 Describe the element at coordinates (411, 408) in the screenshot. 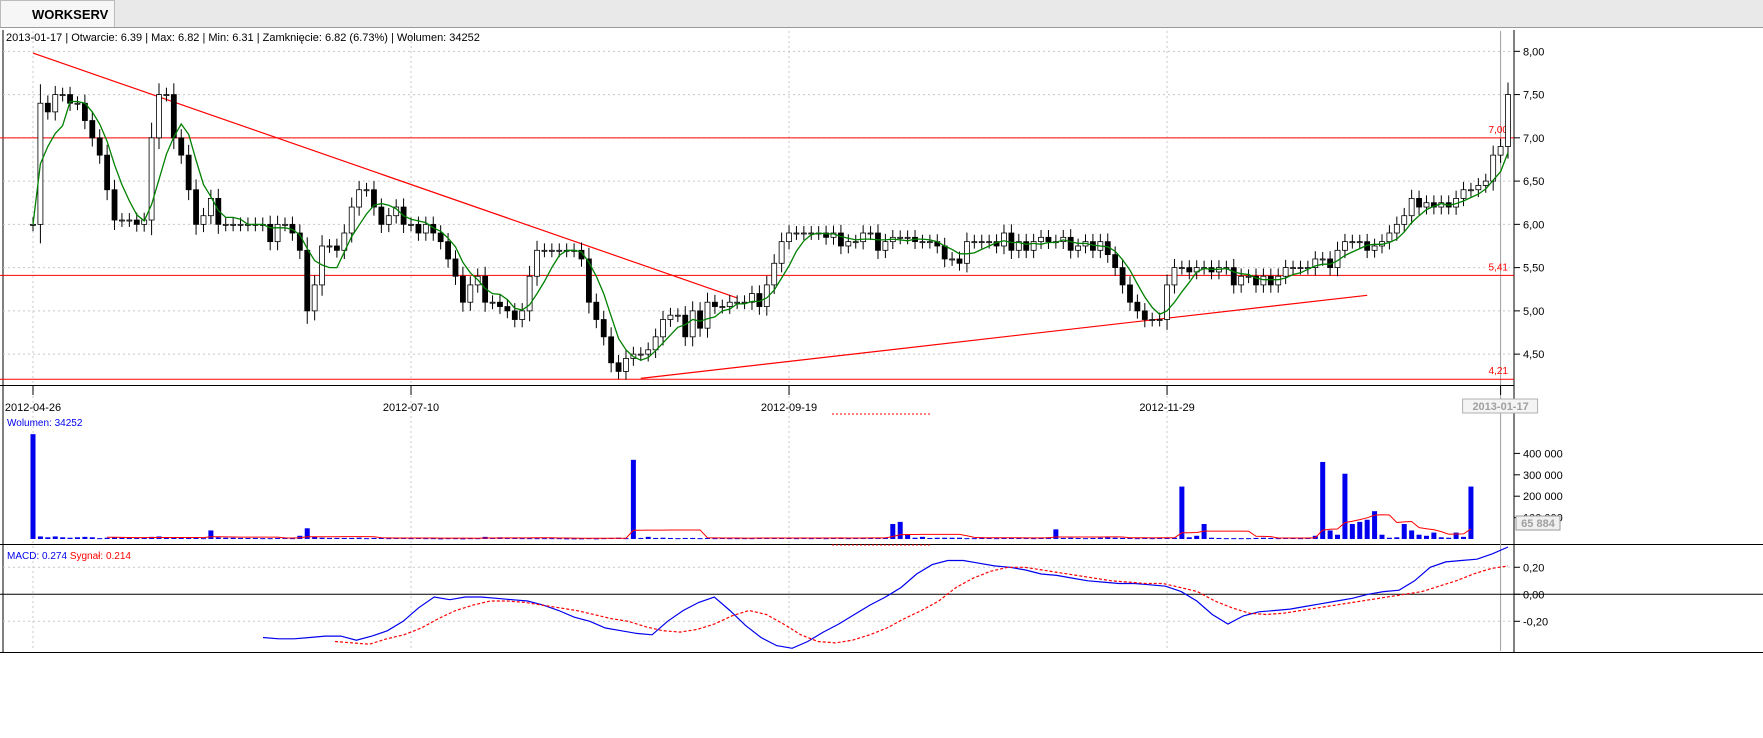

I see `x-tick-label: 2012-07-10` at that location.